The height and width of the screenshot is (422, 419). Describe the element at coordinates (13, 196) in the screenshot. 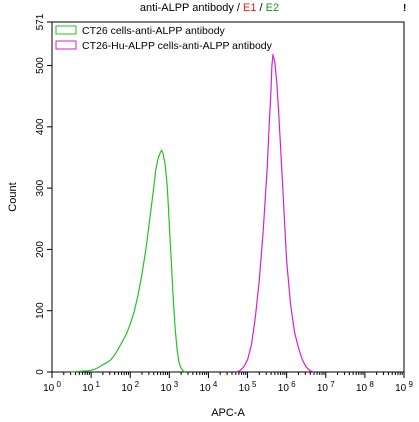

I see `y-axis-label: Count` at that location.